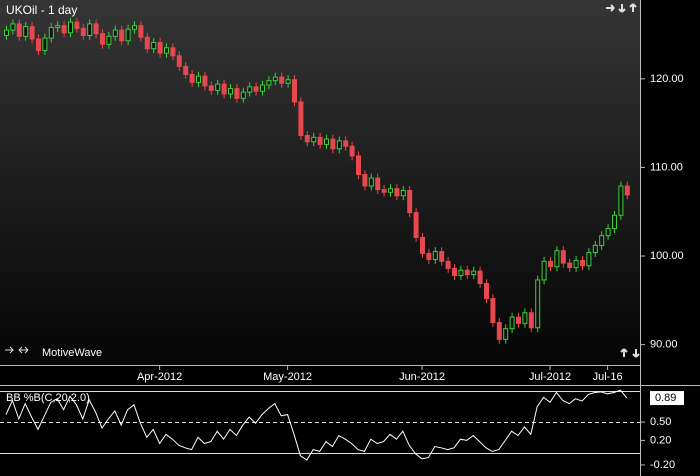 This screenshot has height=476, width=700. Describe the element at coordinates (662, 465) in the screenshot. I see `y-tick-label: -0.20` at that location.